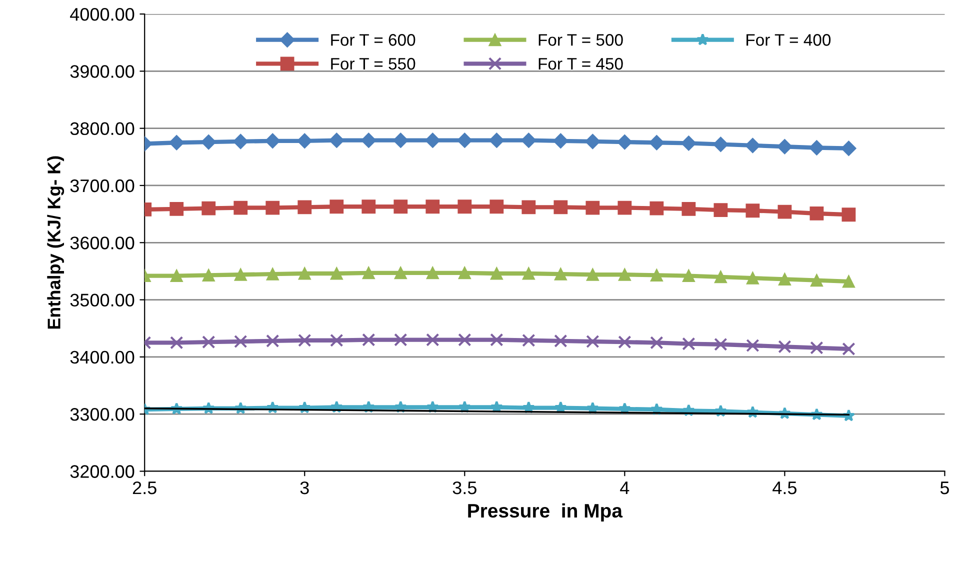 The image size is (964, 561). What do you see at coordinates (102, 414) in the screenshot?
I see `y-tick-label: 3300.00` at bounding box center [102, 414].